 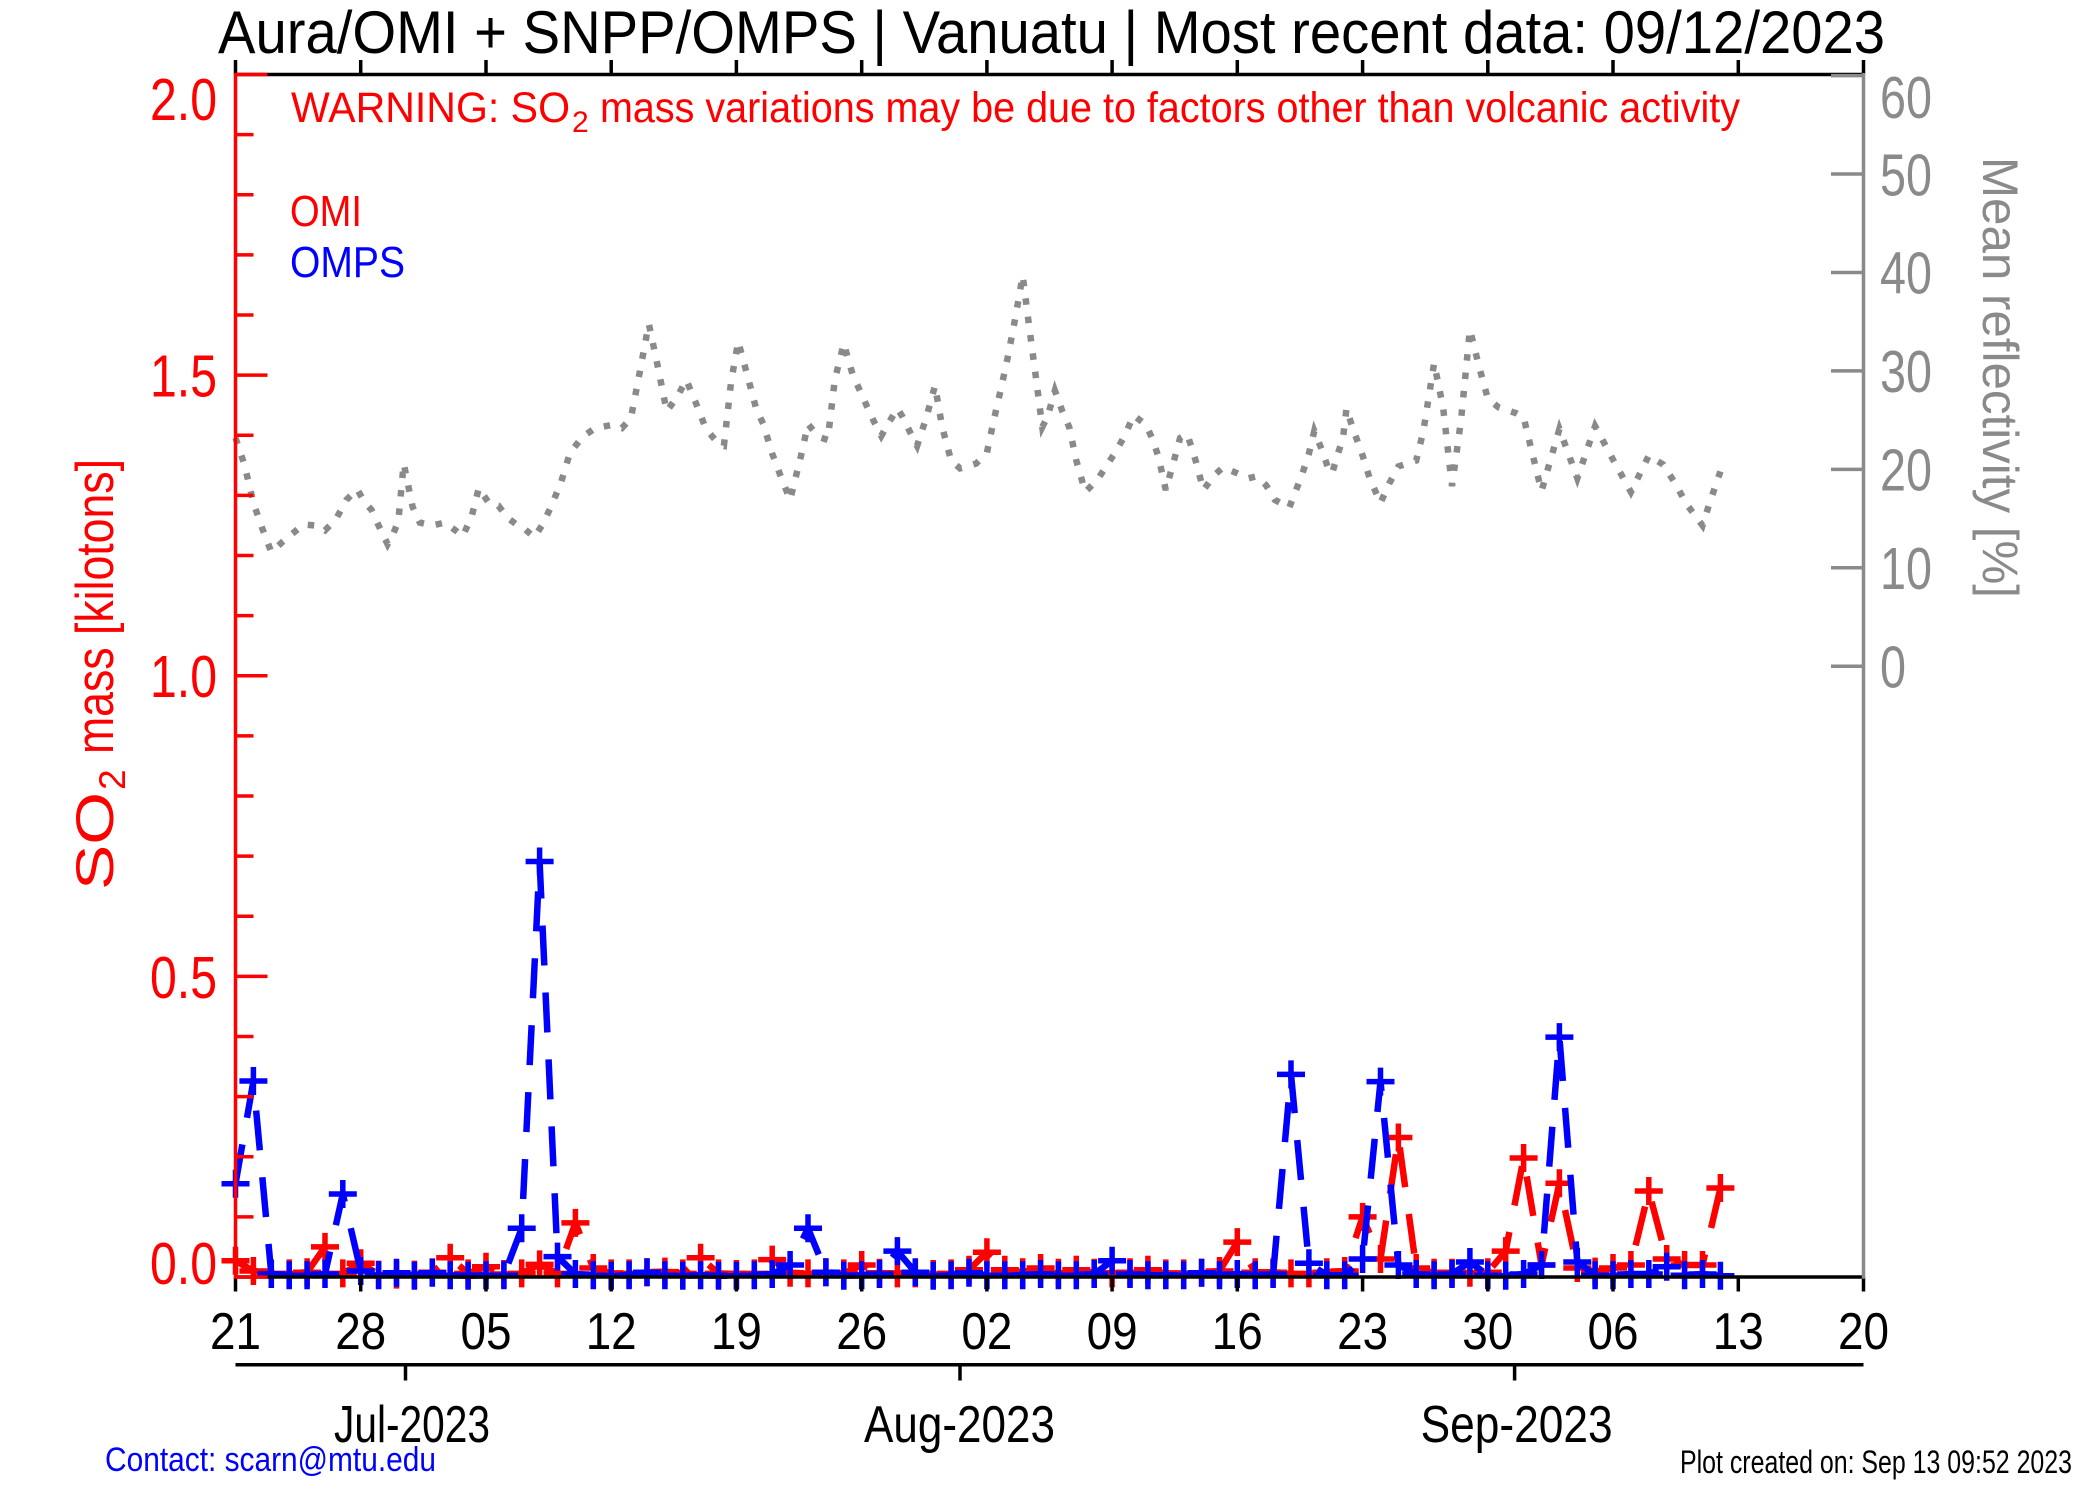 I want to click on svg-text: Contact: scarn@mtu.edu, so click(x=270, y=1460).